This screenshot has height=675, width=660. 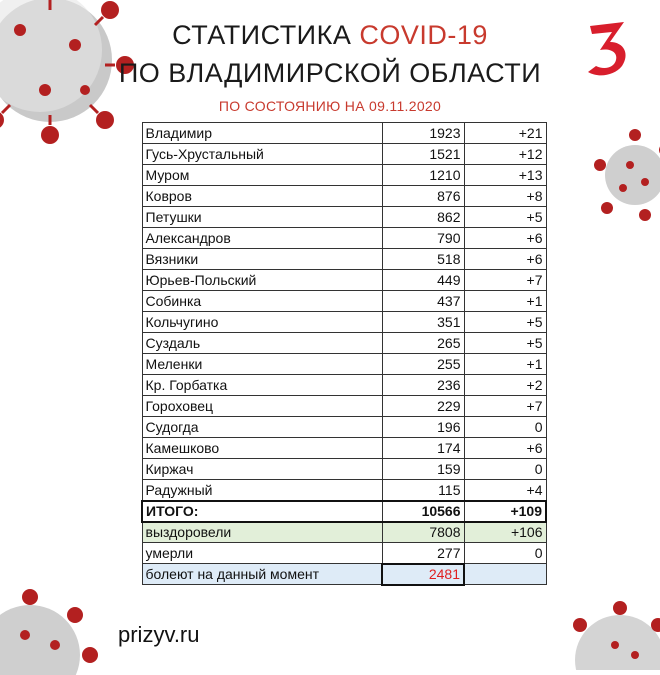 I want to click on active-cases-new, so click(x=505, y=574).